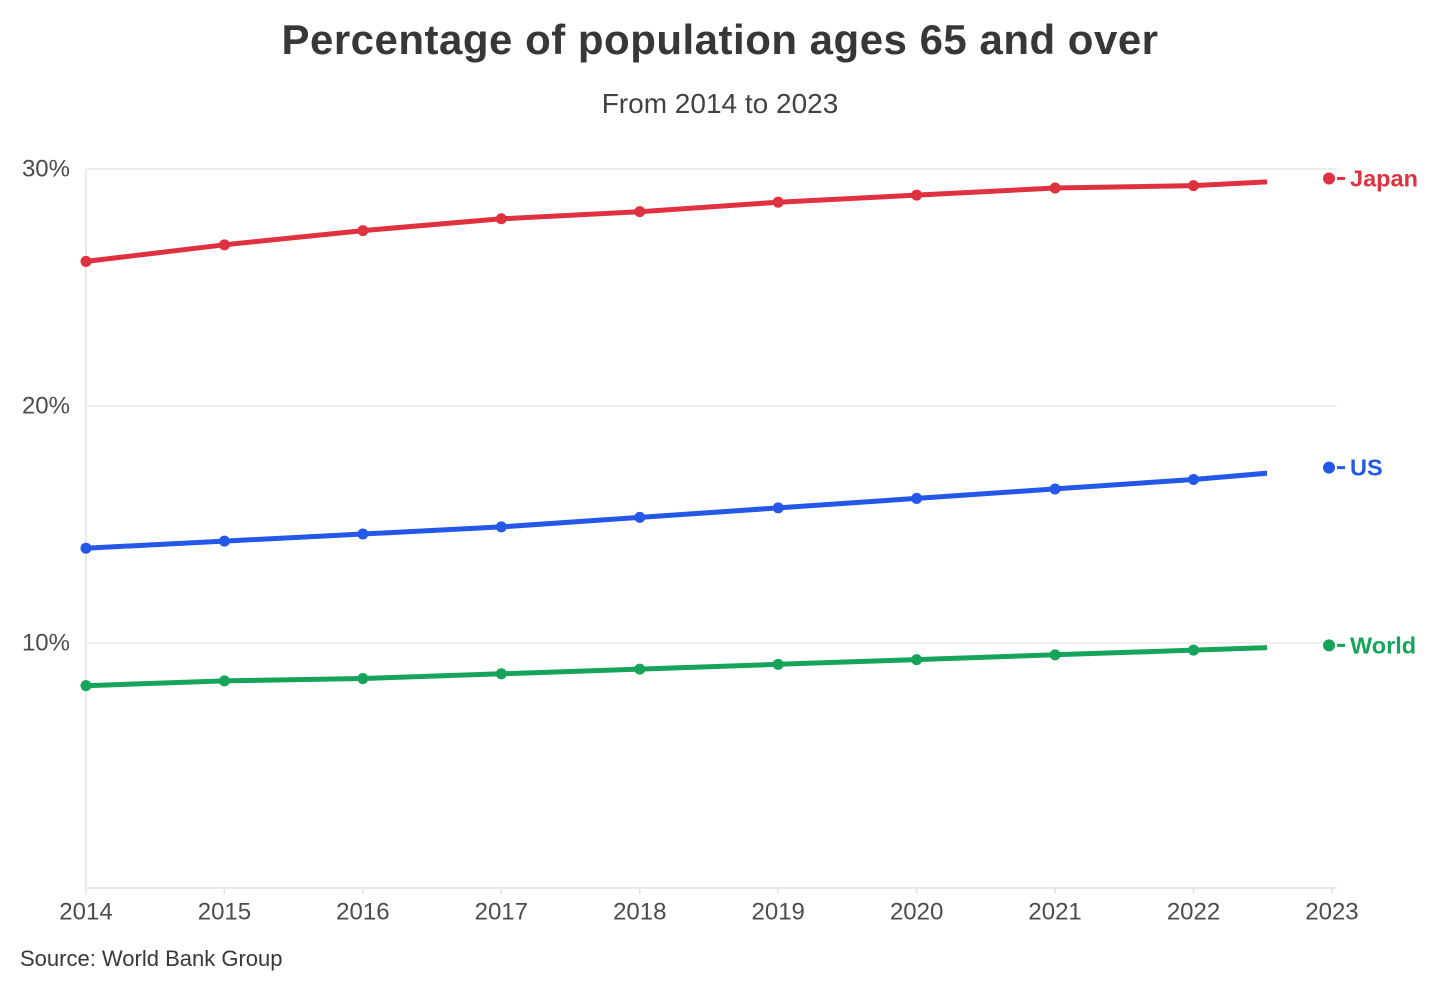 This screenshot has width=1440, height=996. Describe the element at coordinates (1193, 912) in the screenshot. I see `x-tick-label: 2022` at that location.